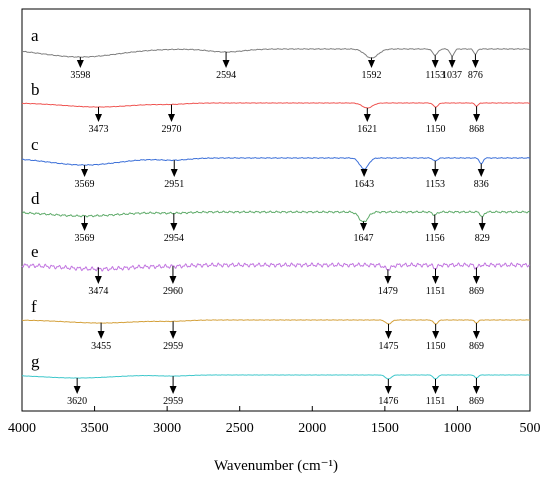  I want to click on x-tick-label: 3000, so click(167, 428).